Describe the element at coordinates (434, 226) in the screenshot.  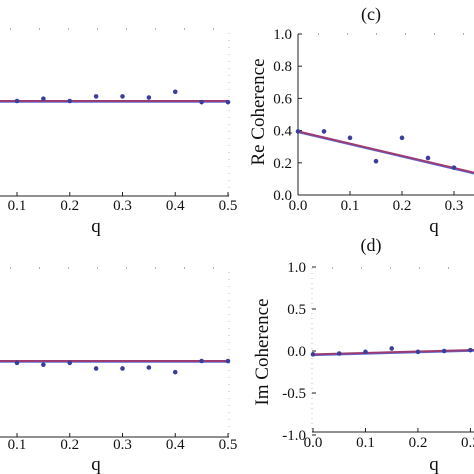
I see `panel-c-x-axis-title: q` at that location.